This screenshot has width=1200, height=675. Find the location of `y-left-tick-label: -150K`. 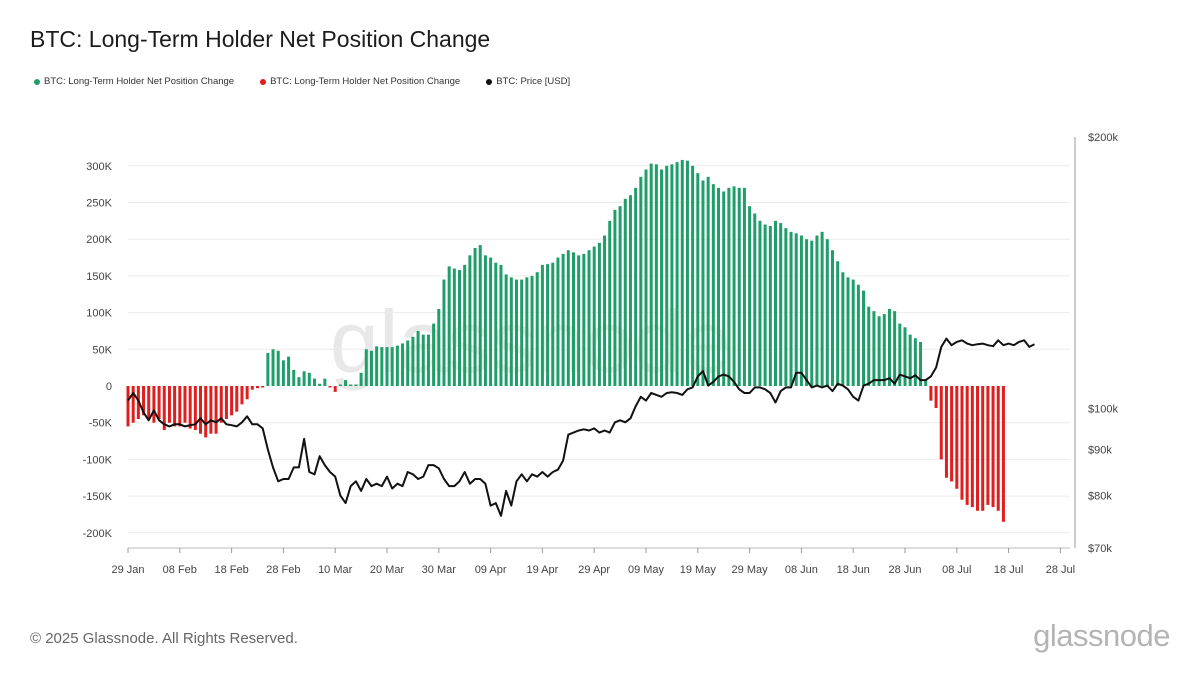

y-left-tick-label: -150K is located at coordinates (98, 497).